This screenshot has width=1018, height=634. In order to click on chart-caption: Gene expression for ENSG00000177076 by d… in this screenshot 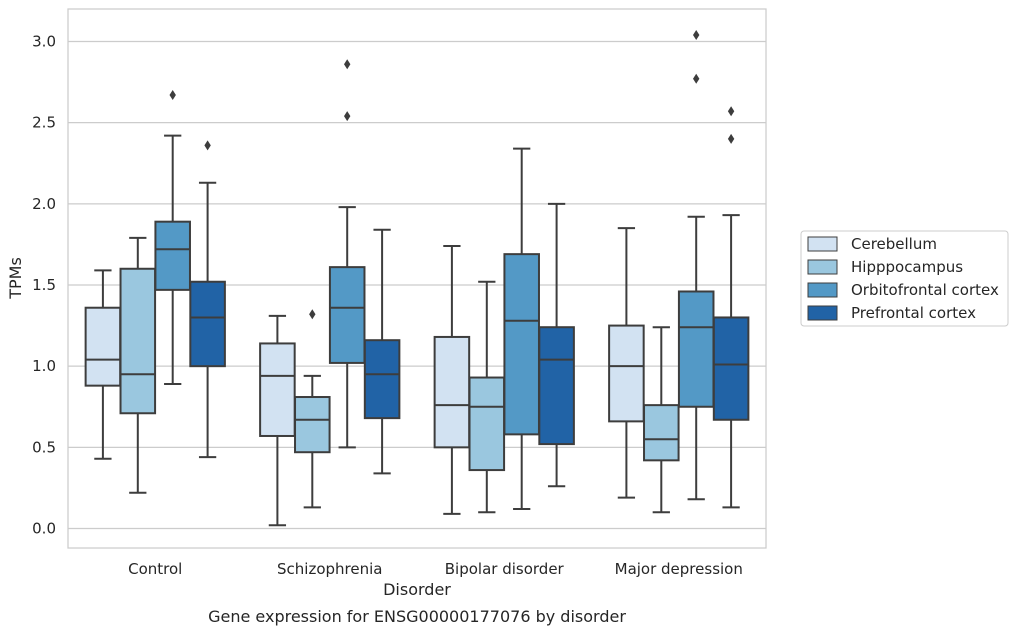, I will do `click(417, 616)`.